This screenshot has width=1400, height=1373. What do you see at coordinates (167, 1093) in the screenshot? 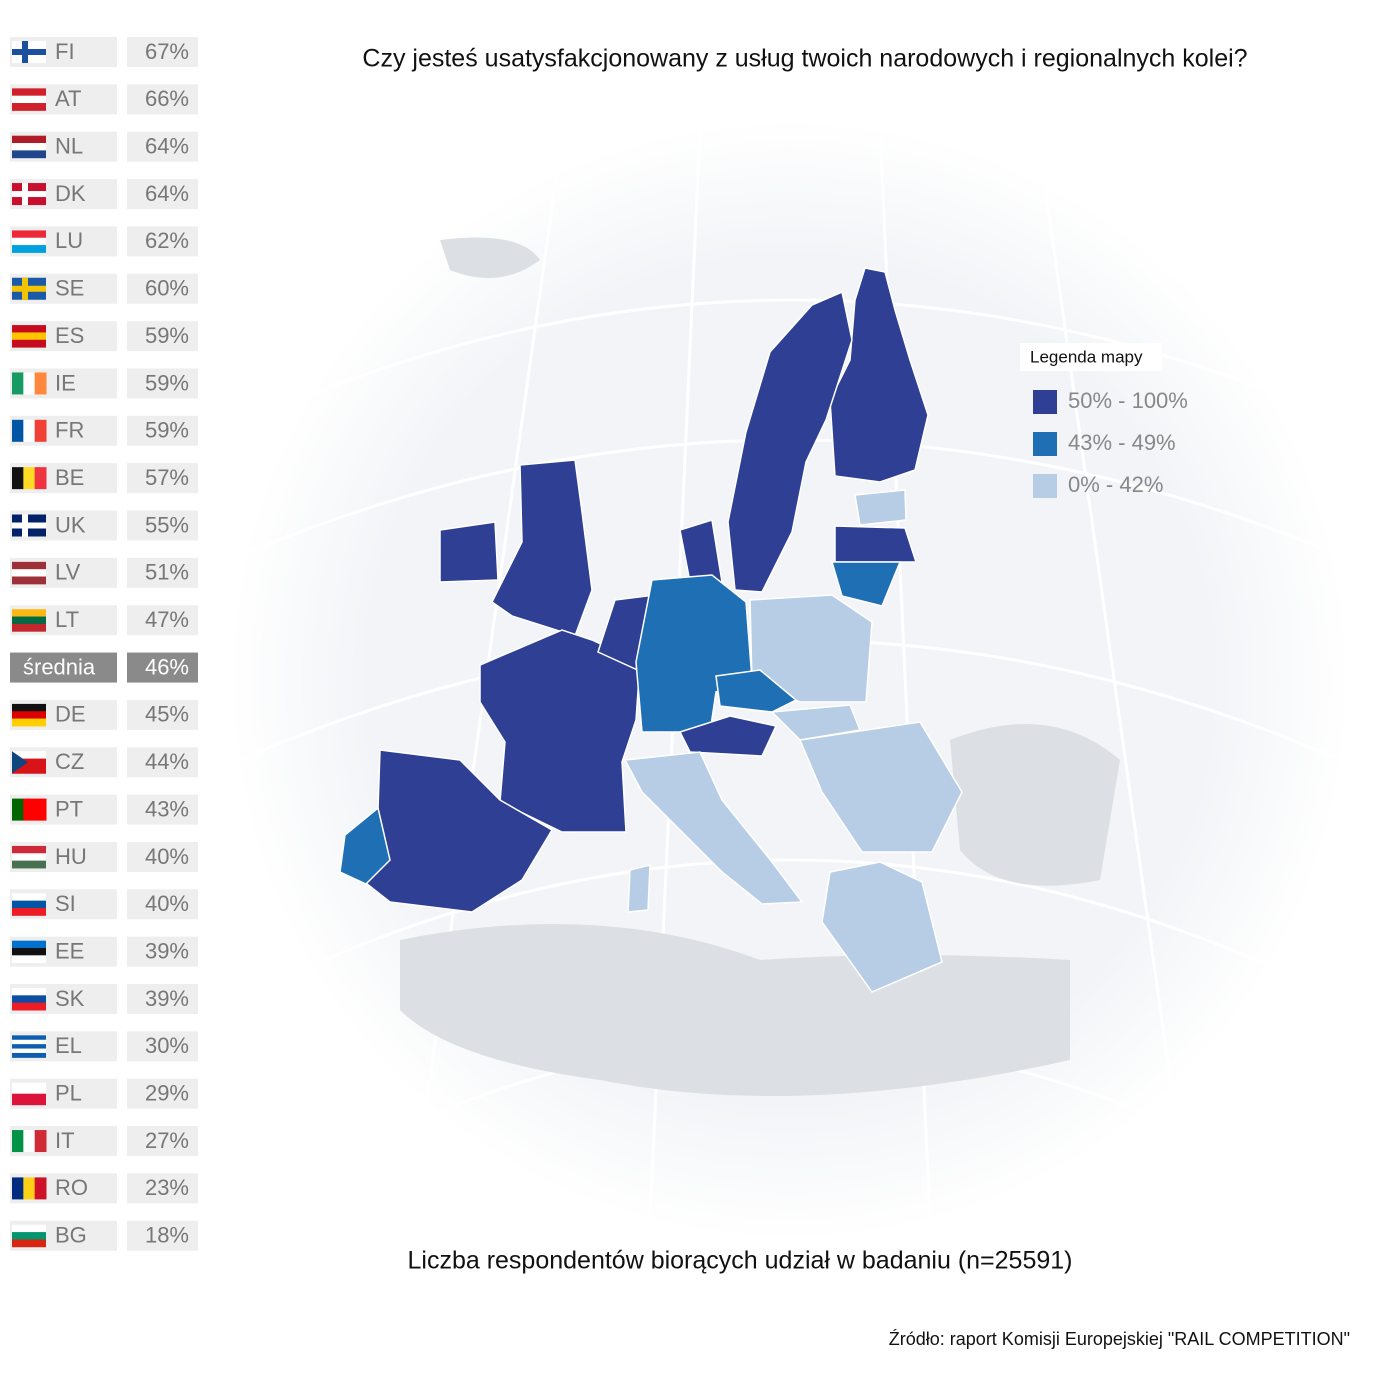
I see `country-value: 29%` at bounding box center [167, 1093].